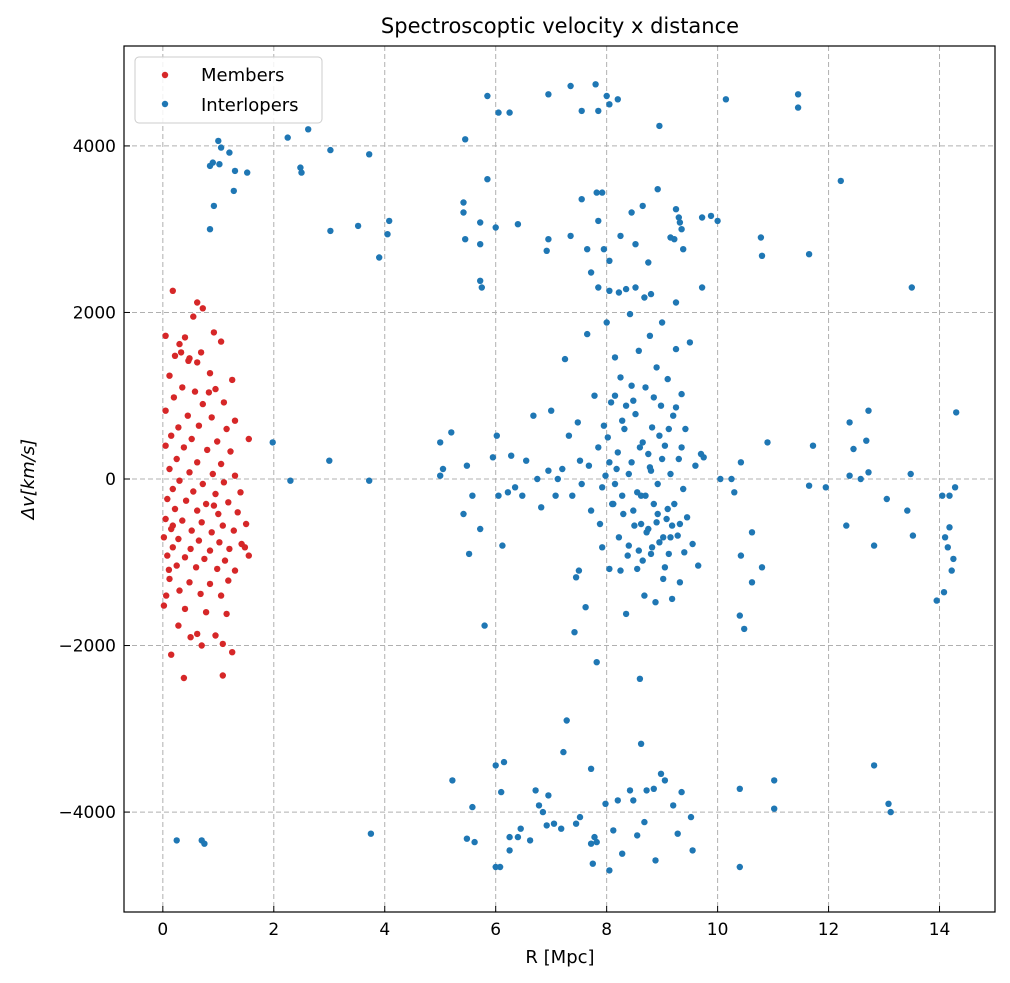  What do you see at coordinates (250, 105) in the screenshot?
I see `legend-label-interlopers: Interlopers` at bounding box center [250, 105].